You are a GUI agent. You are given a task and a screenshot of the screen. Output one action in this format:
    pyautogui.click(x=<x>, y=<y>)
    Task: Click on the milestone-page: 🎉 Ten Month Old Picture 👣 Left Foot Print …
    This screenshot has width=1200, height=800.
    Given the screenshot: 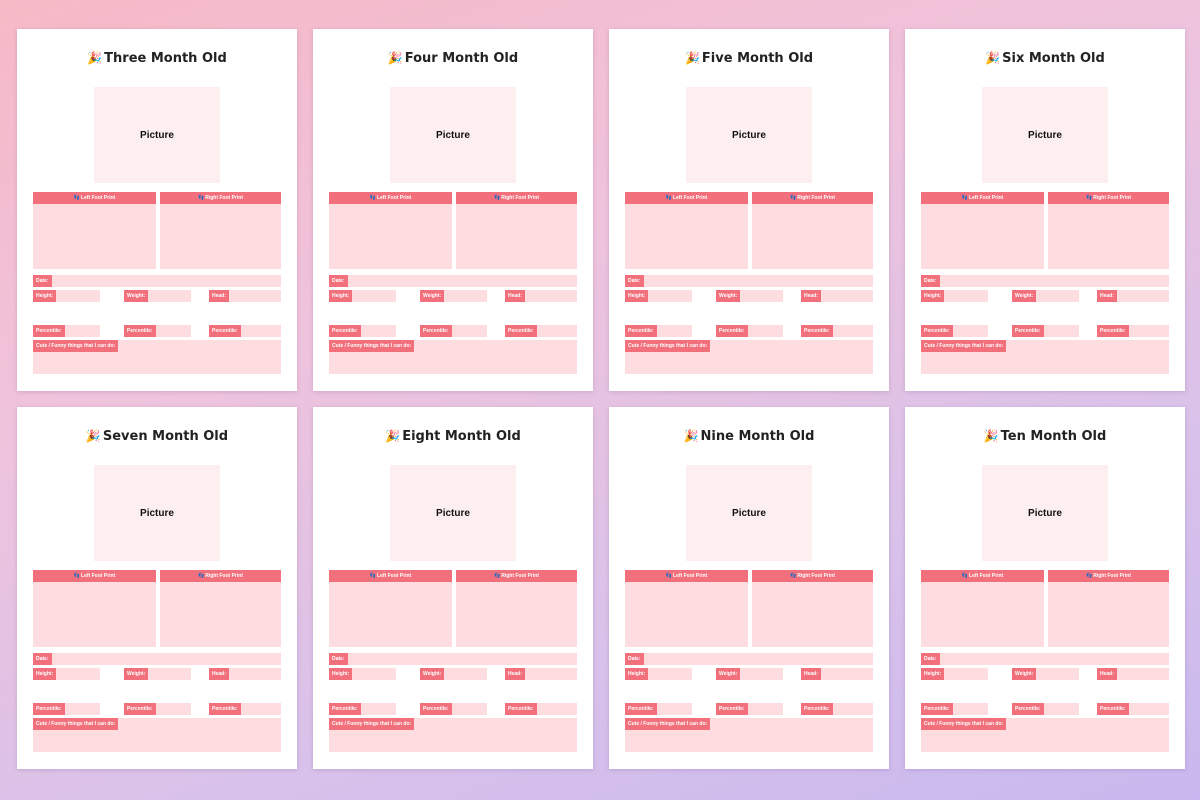 What is the action you would take?
    pyautogui.click(x=1045, y=588)
    